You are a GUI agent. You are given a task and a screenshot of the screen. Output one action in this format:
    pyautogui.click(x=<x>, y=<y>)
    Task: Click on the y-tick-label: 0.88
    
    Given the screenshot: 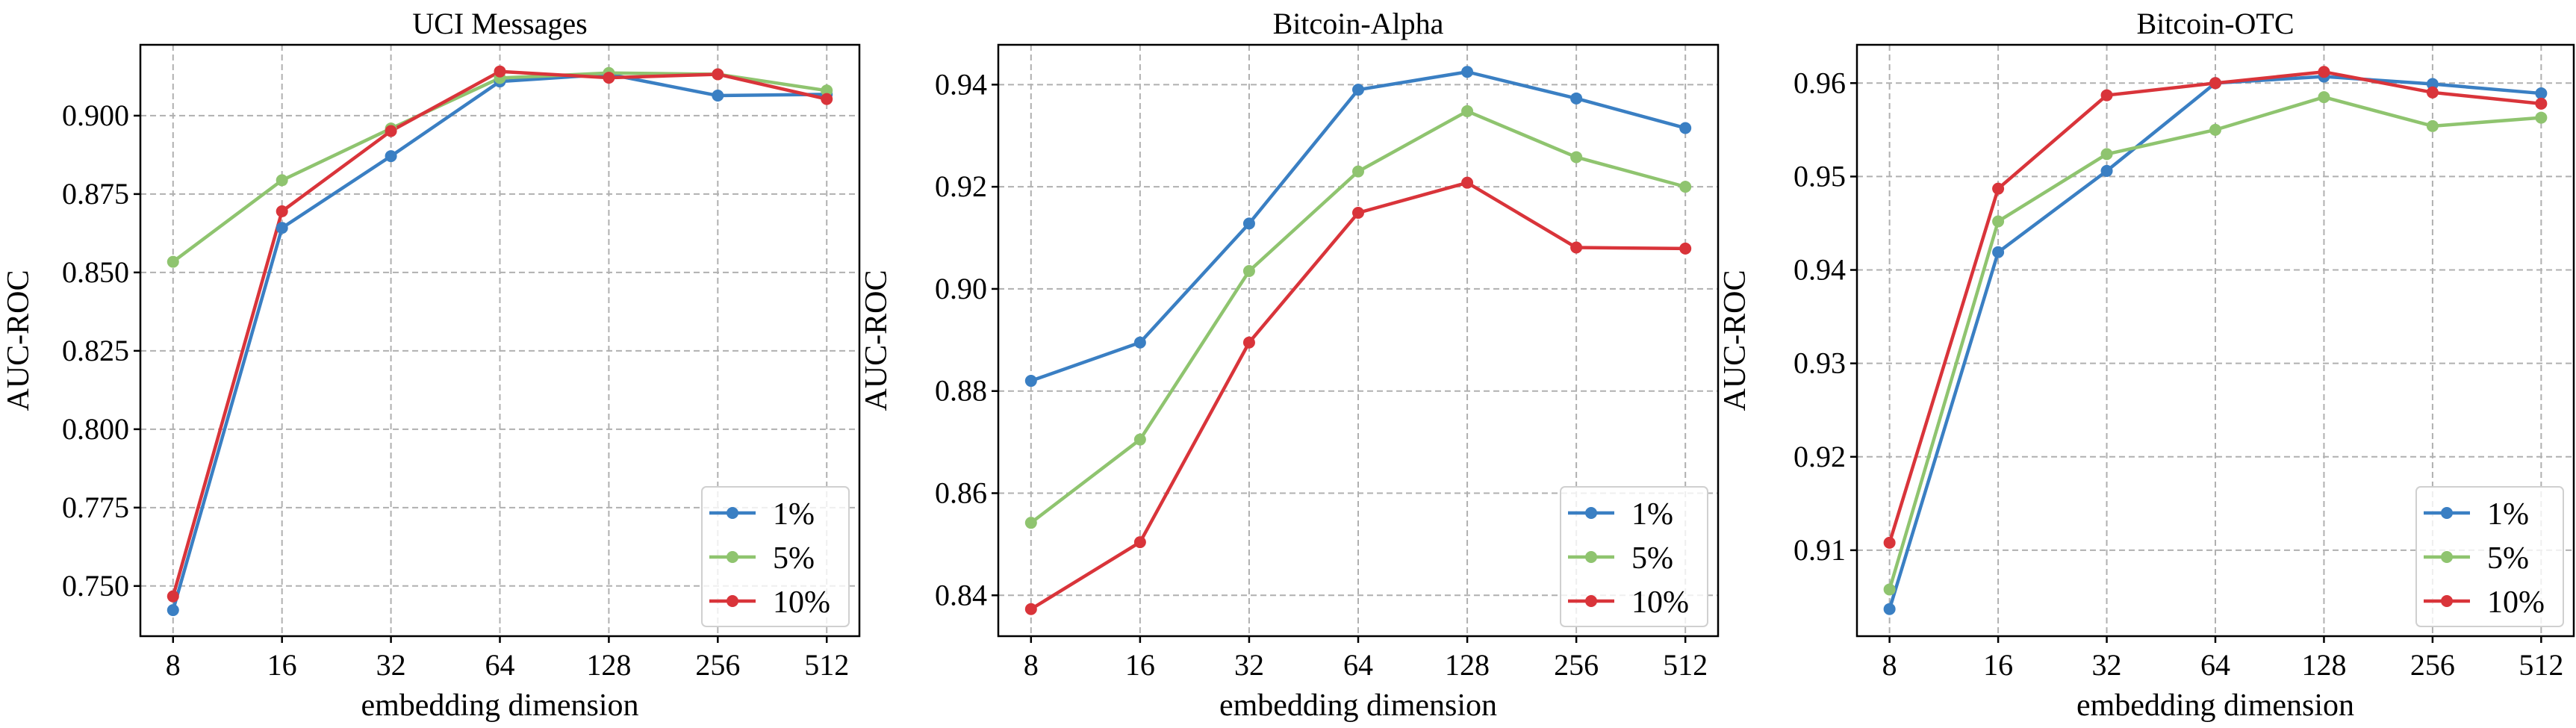 What is the action you would take?
    pyautogui.click(x=961, y=391)
    